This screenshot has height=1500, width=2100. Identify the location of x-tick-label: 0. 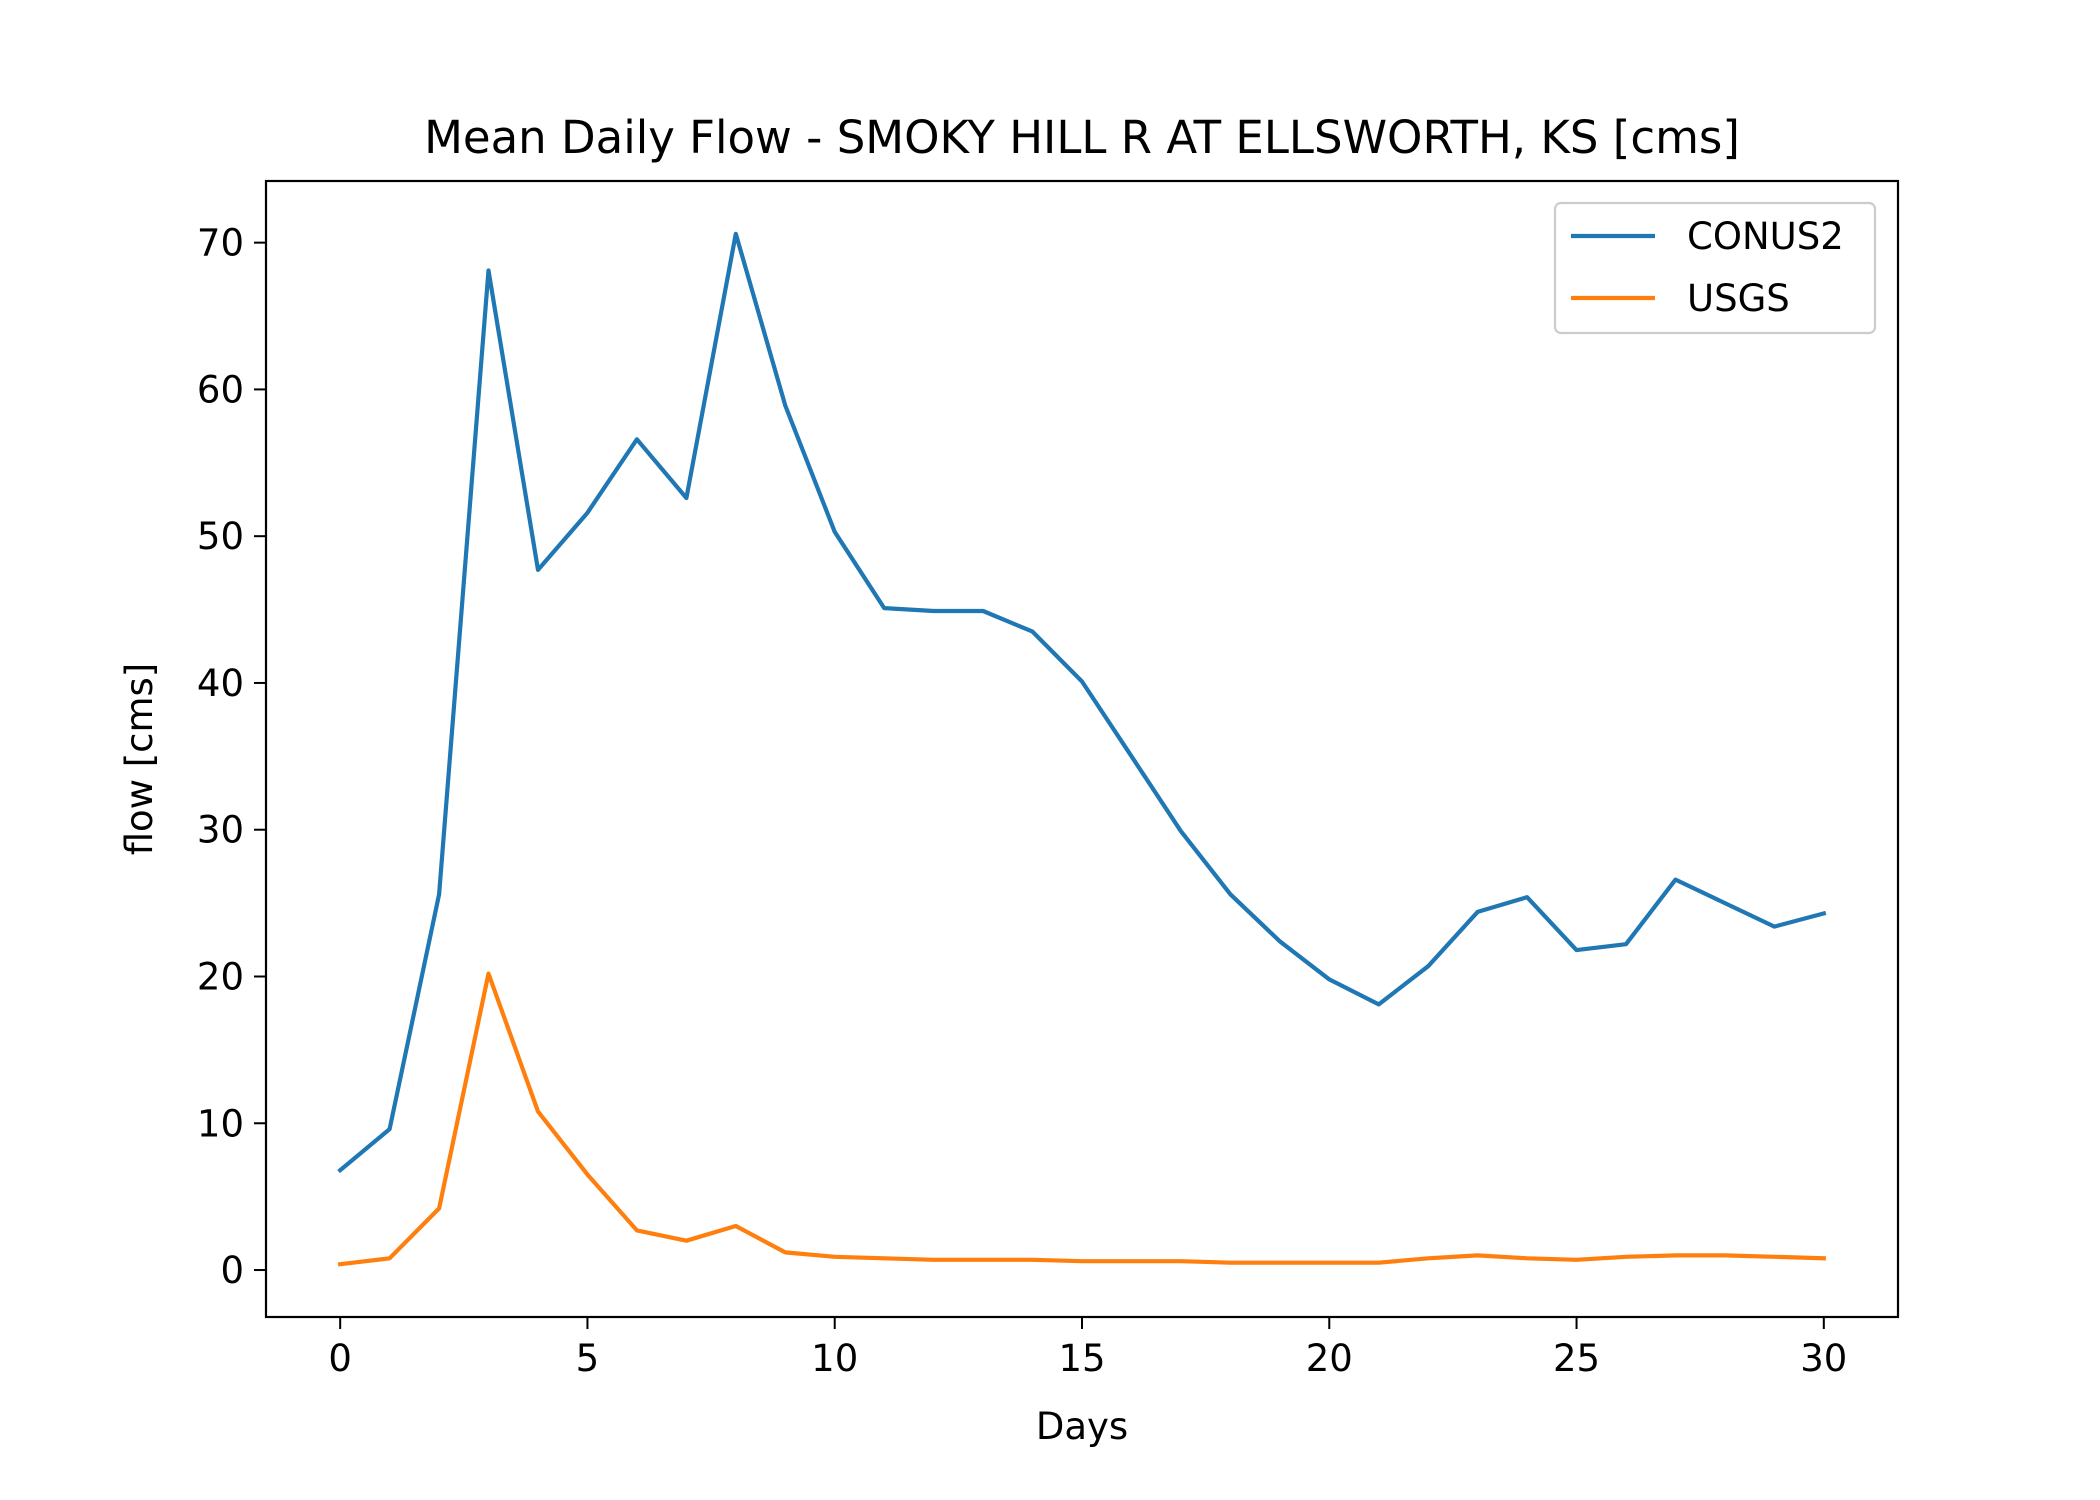
(340, 1358).